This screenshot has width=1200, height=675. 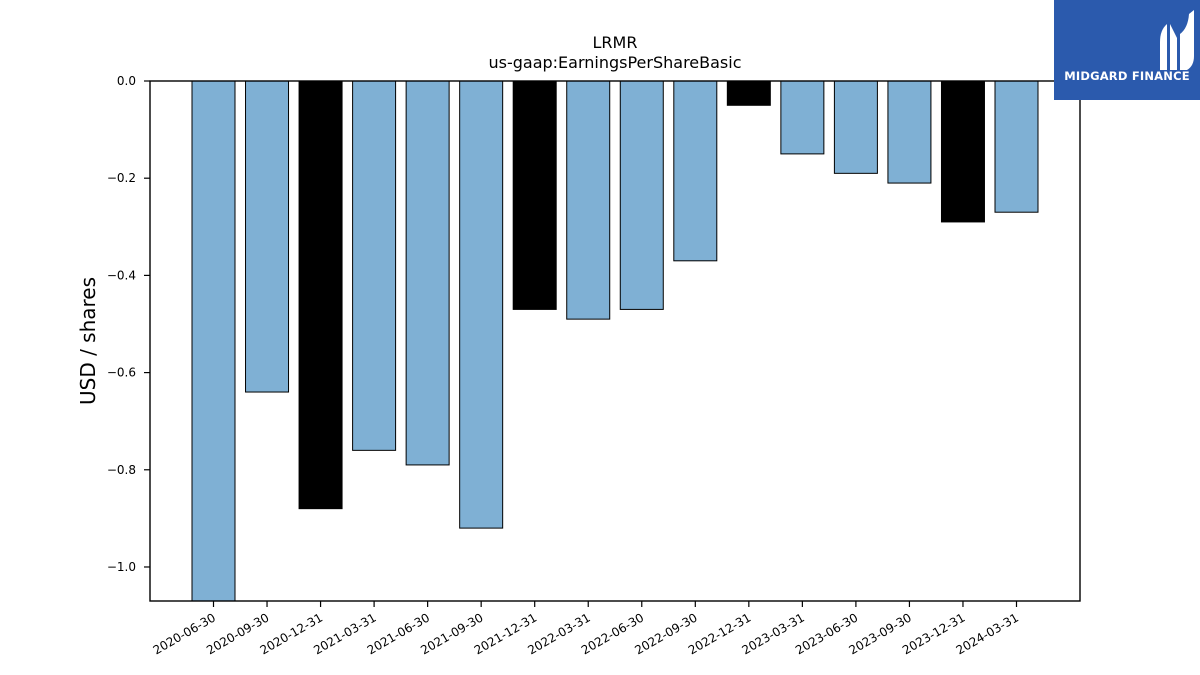 What do you see at coordinates (615, 42) in the screenshot?
I see `chart-title: LRMR` at bounding box center [615, 42].